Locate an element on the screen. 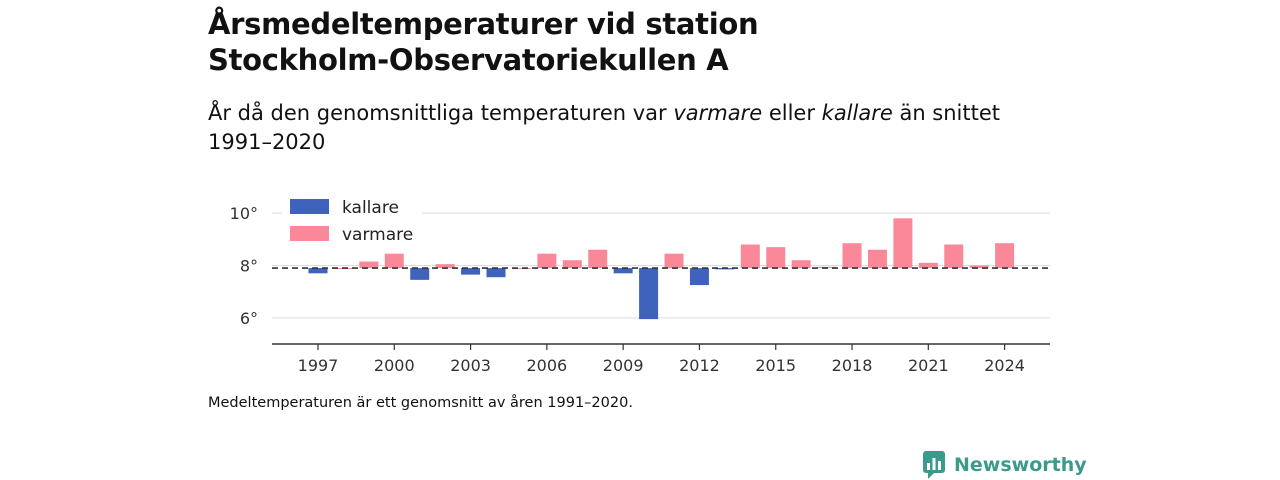 The image size is (1280, 480). legend-cold-label: kallare is located at coordinates (370, 208).